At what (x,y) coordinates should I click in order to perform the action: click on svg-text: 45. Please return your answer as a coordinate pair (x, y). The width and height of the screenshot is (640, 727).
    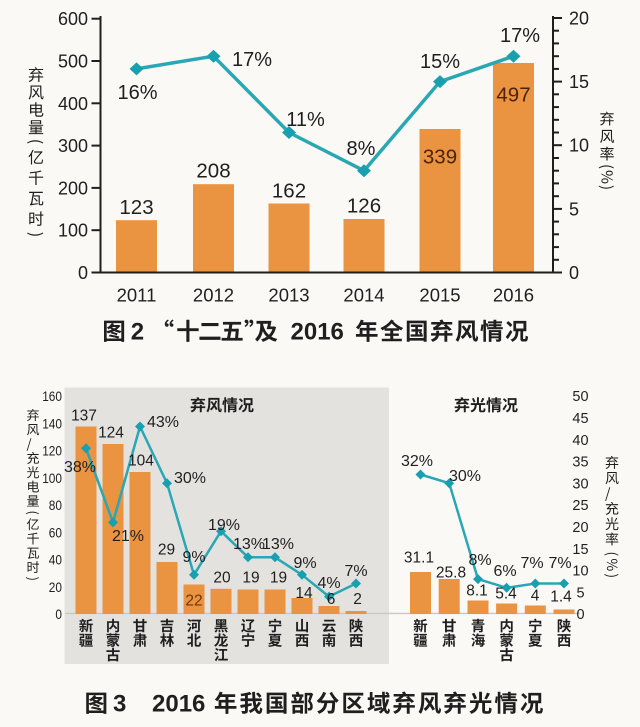
    Looking at the image, I should click on (580, 419).